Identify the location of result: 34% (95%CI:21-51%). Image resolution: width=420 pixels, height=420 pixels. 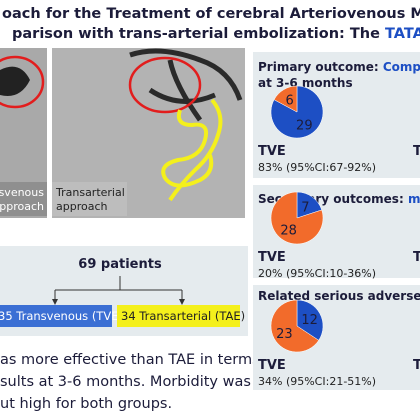
(317, 381).